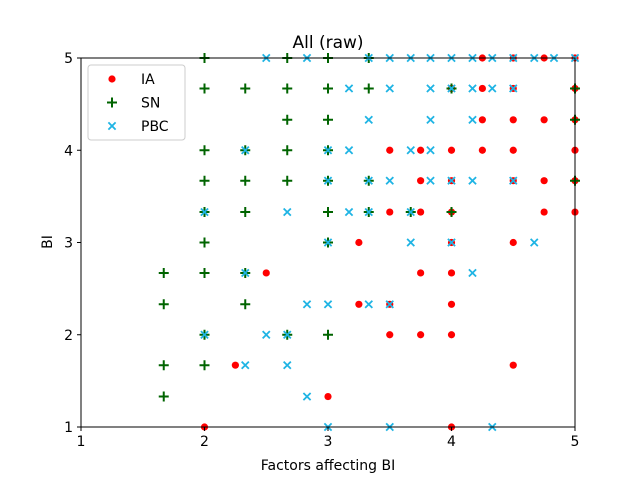 The image size is (640, 480). What do you see at coordinates (112, 102) in the screenshot?
I see `legend-marker-sn` at bounding box center [112, 102].